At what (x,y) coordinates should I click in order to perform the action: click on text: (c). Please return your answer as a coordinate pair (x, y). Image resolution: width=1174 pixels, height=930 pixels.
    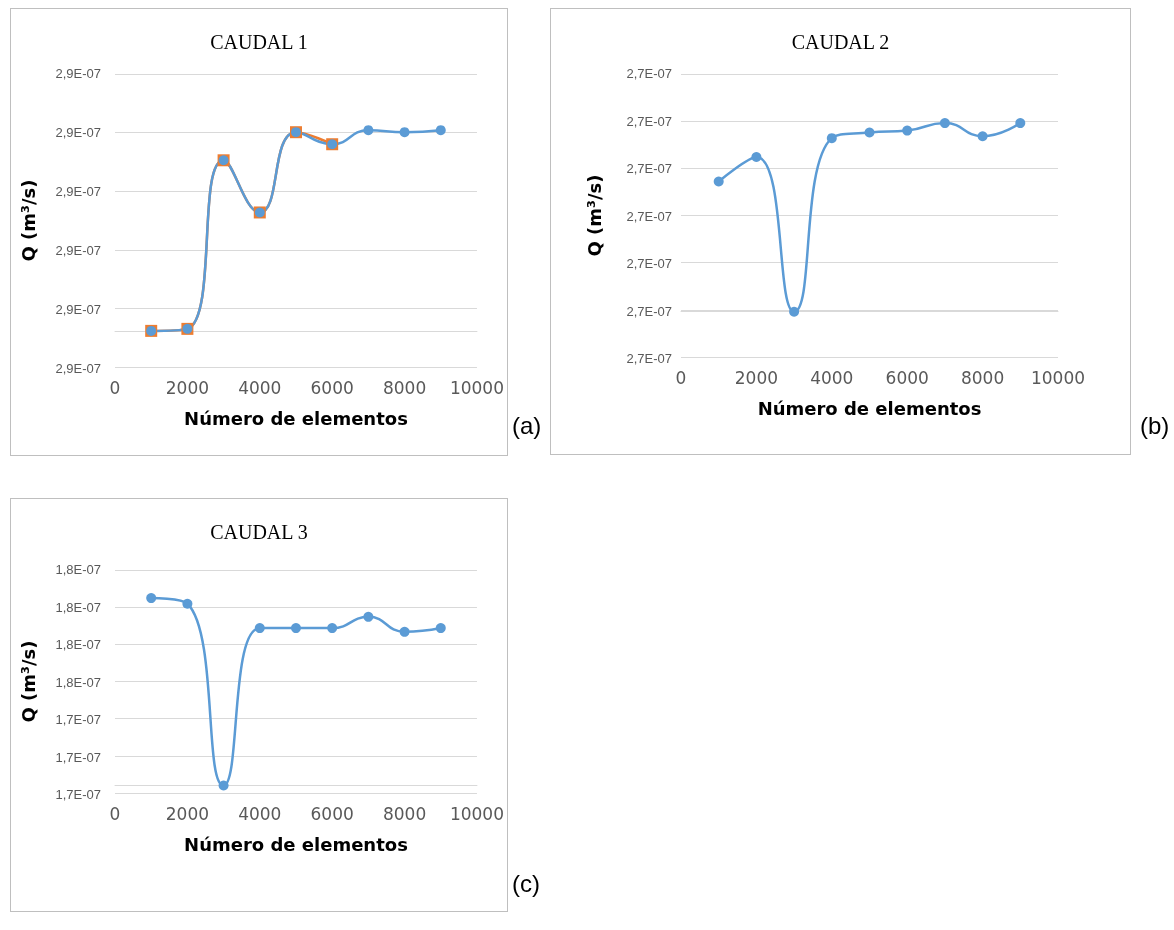
    Looking at the image, I should click on (526, 884).